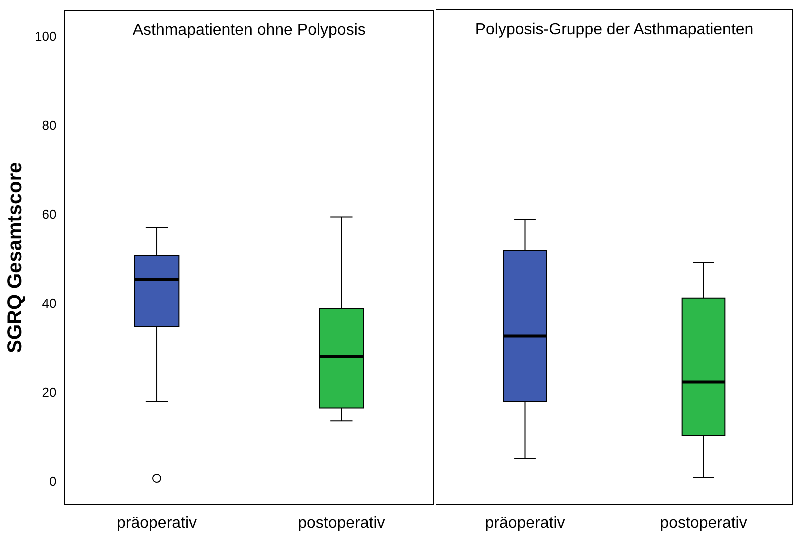 The image size is (795, 542). I want to click on y-tick-label: 0, so click(53, 482).